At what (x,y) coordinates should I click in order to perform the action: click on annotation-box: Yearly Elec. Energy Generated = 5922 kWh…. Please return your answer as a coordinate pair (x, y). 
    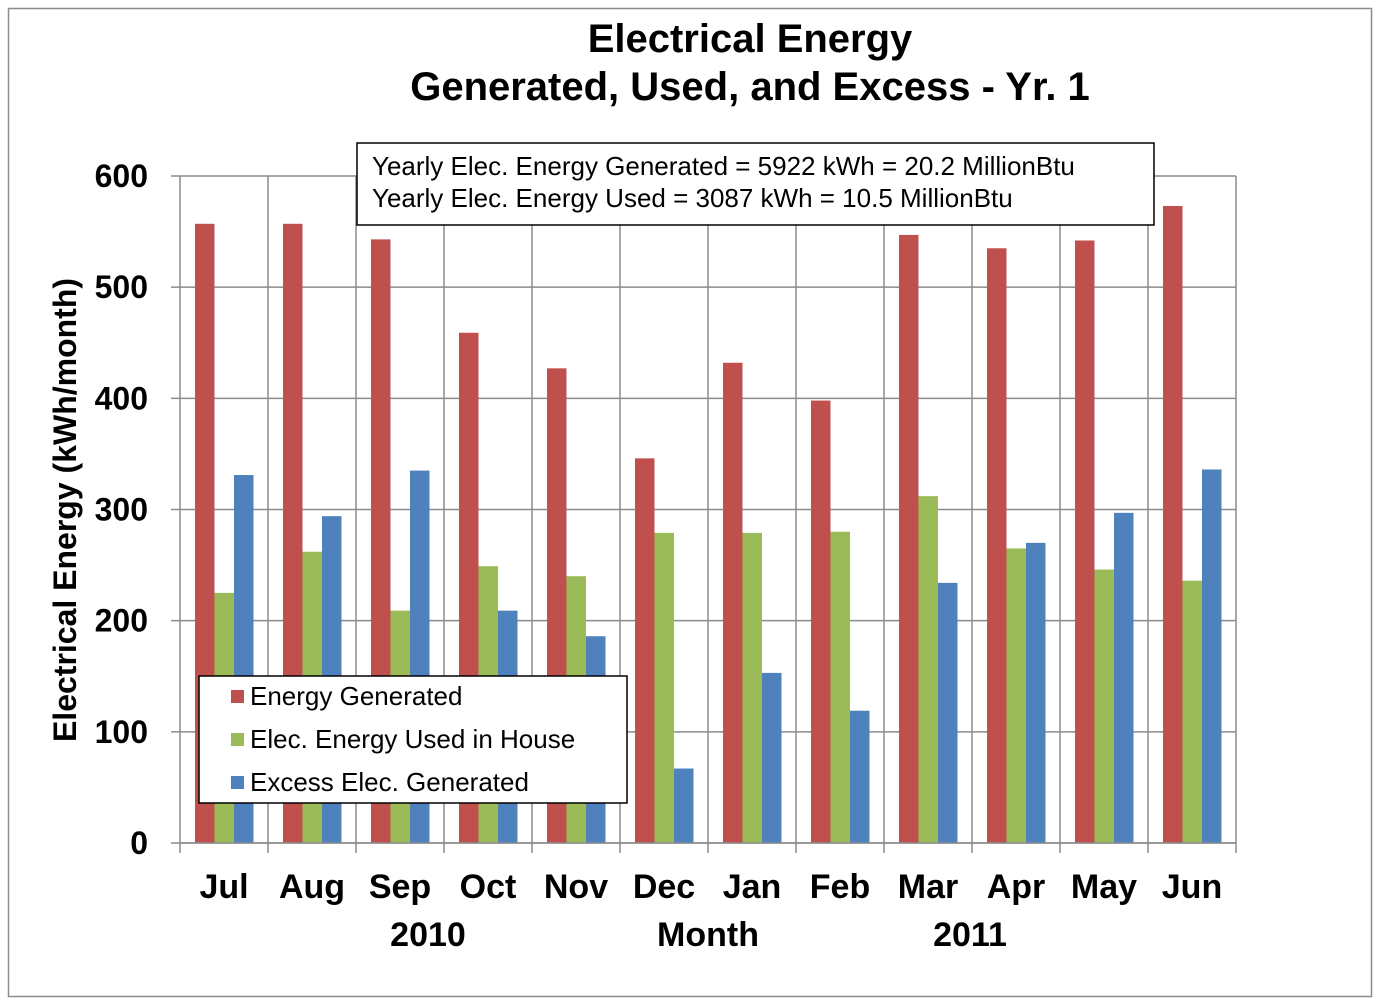
    Looking at the image, I should click on (755, 184).